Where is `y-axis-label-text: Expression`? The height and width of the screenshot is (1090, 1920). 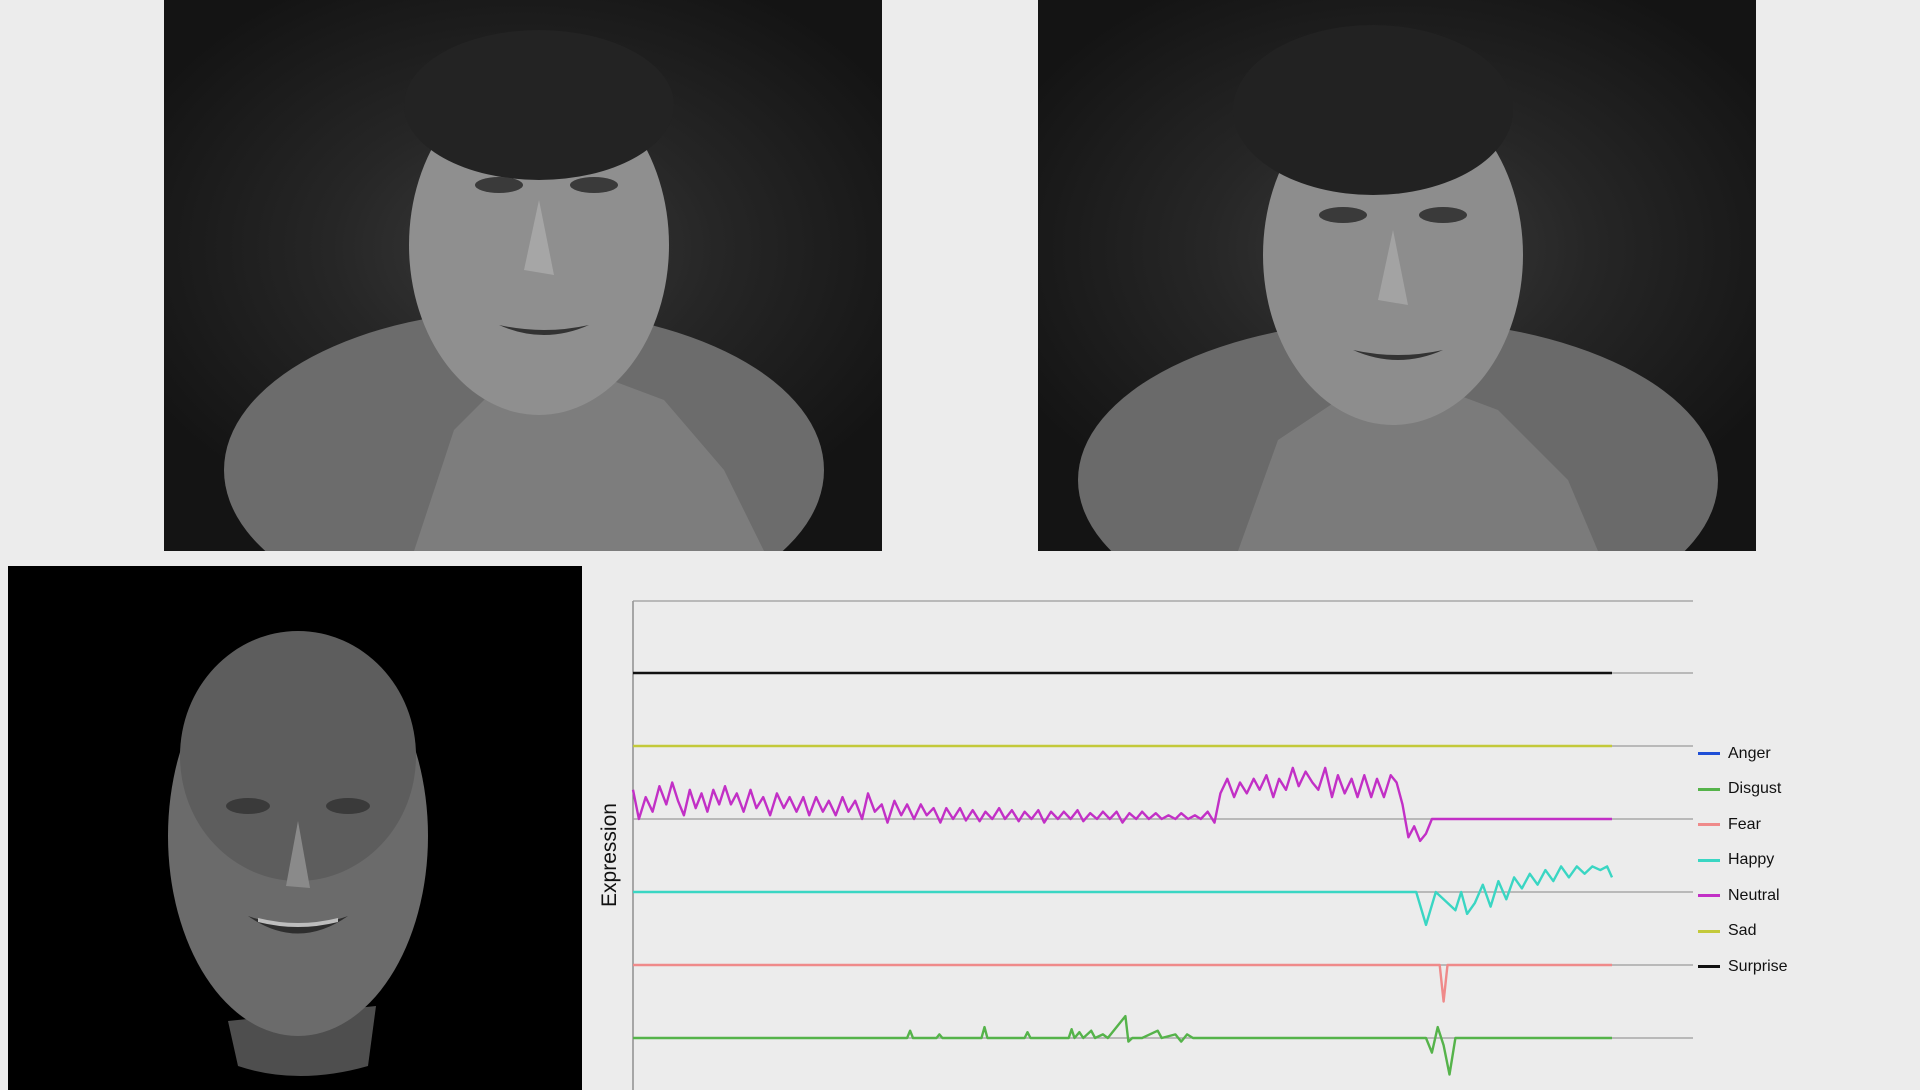 y-axis-label-text: Expression is located at coordinates (609, 855).